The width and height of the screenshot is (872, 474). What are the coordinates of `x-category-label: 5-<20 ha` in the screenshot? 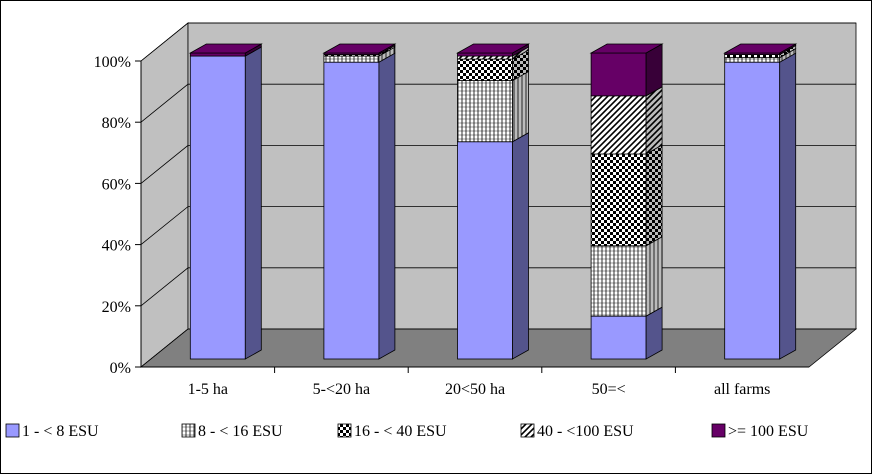 It's located at (341, 389).